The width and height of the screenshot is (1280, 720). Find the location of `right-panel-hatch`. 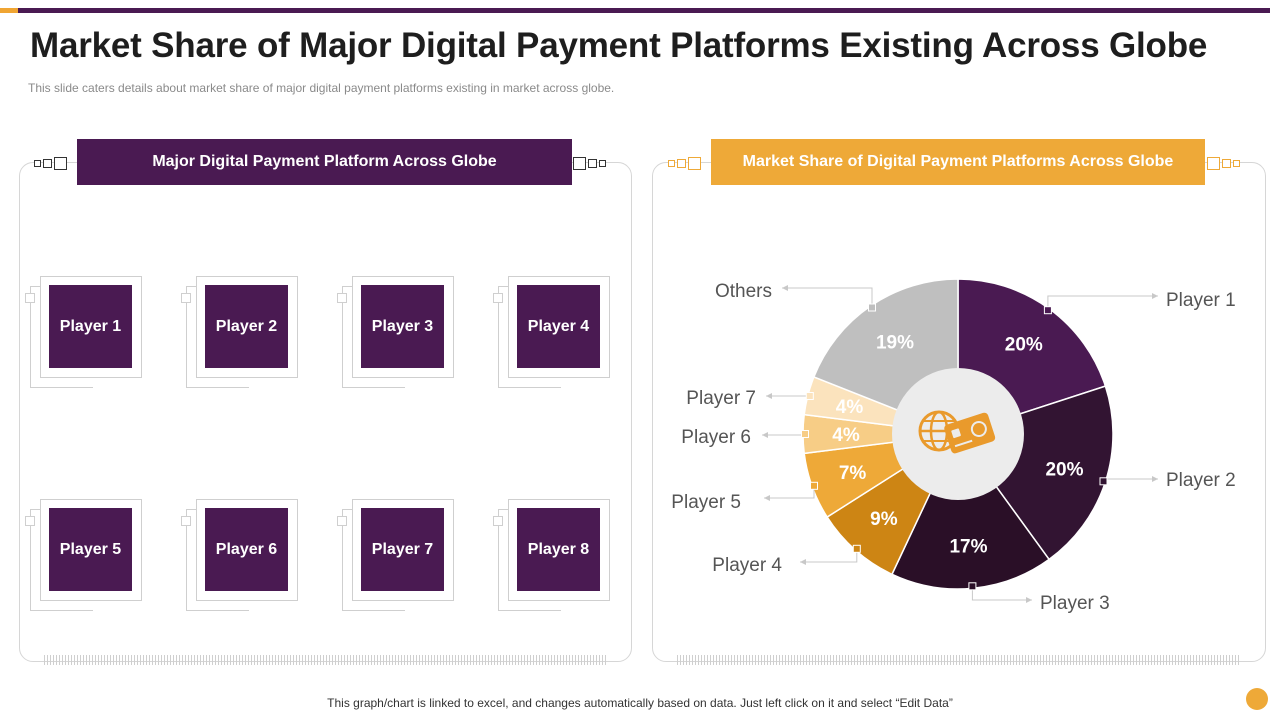

right-panel-hatch is located at coordinates (958, 660).